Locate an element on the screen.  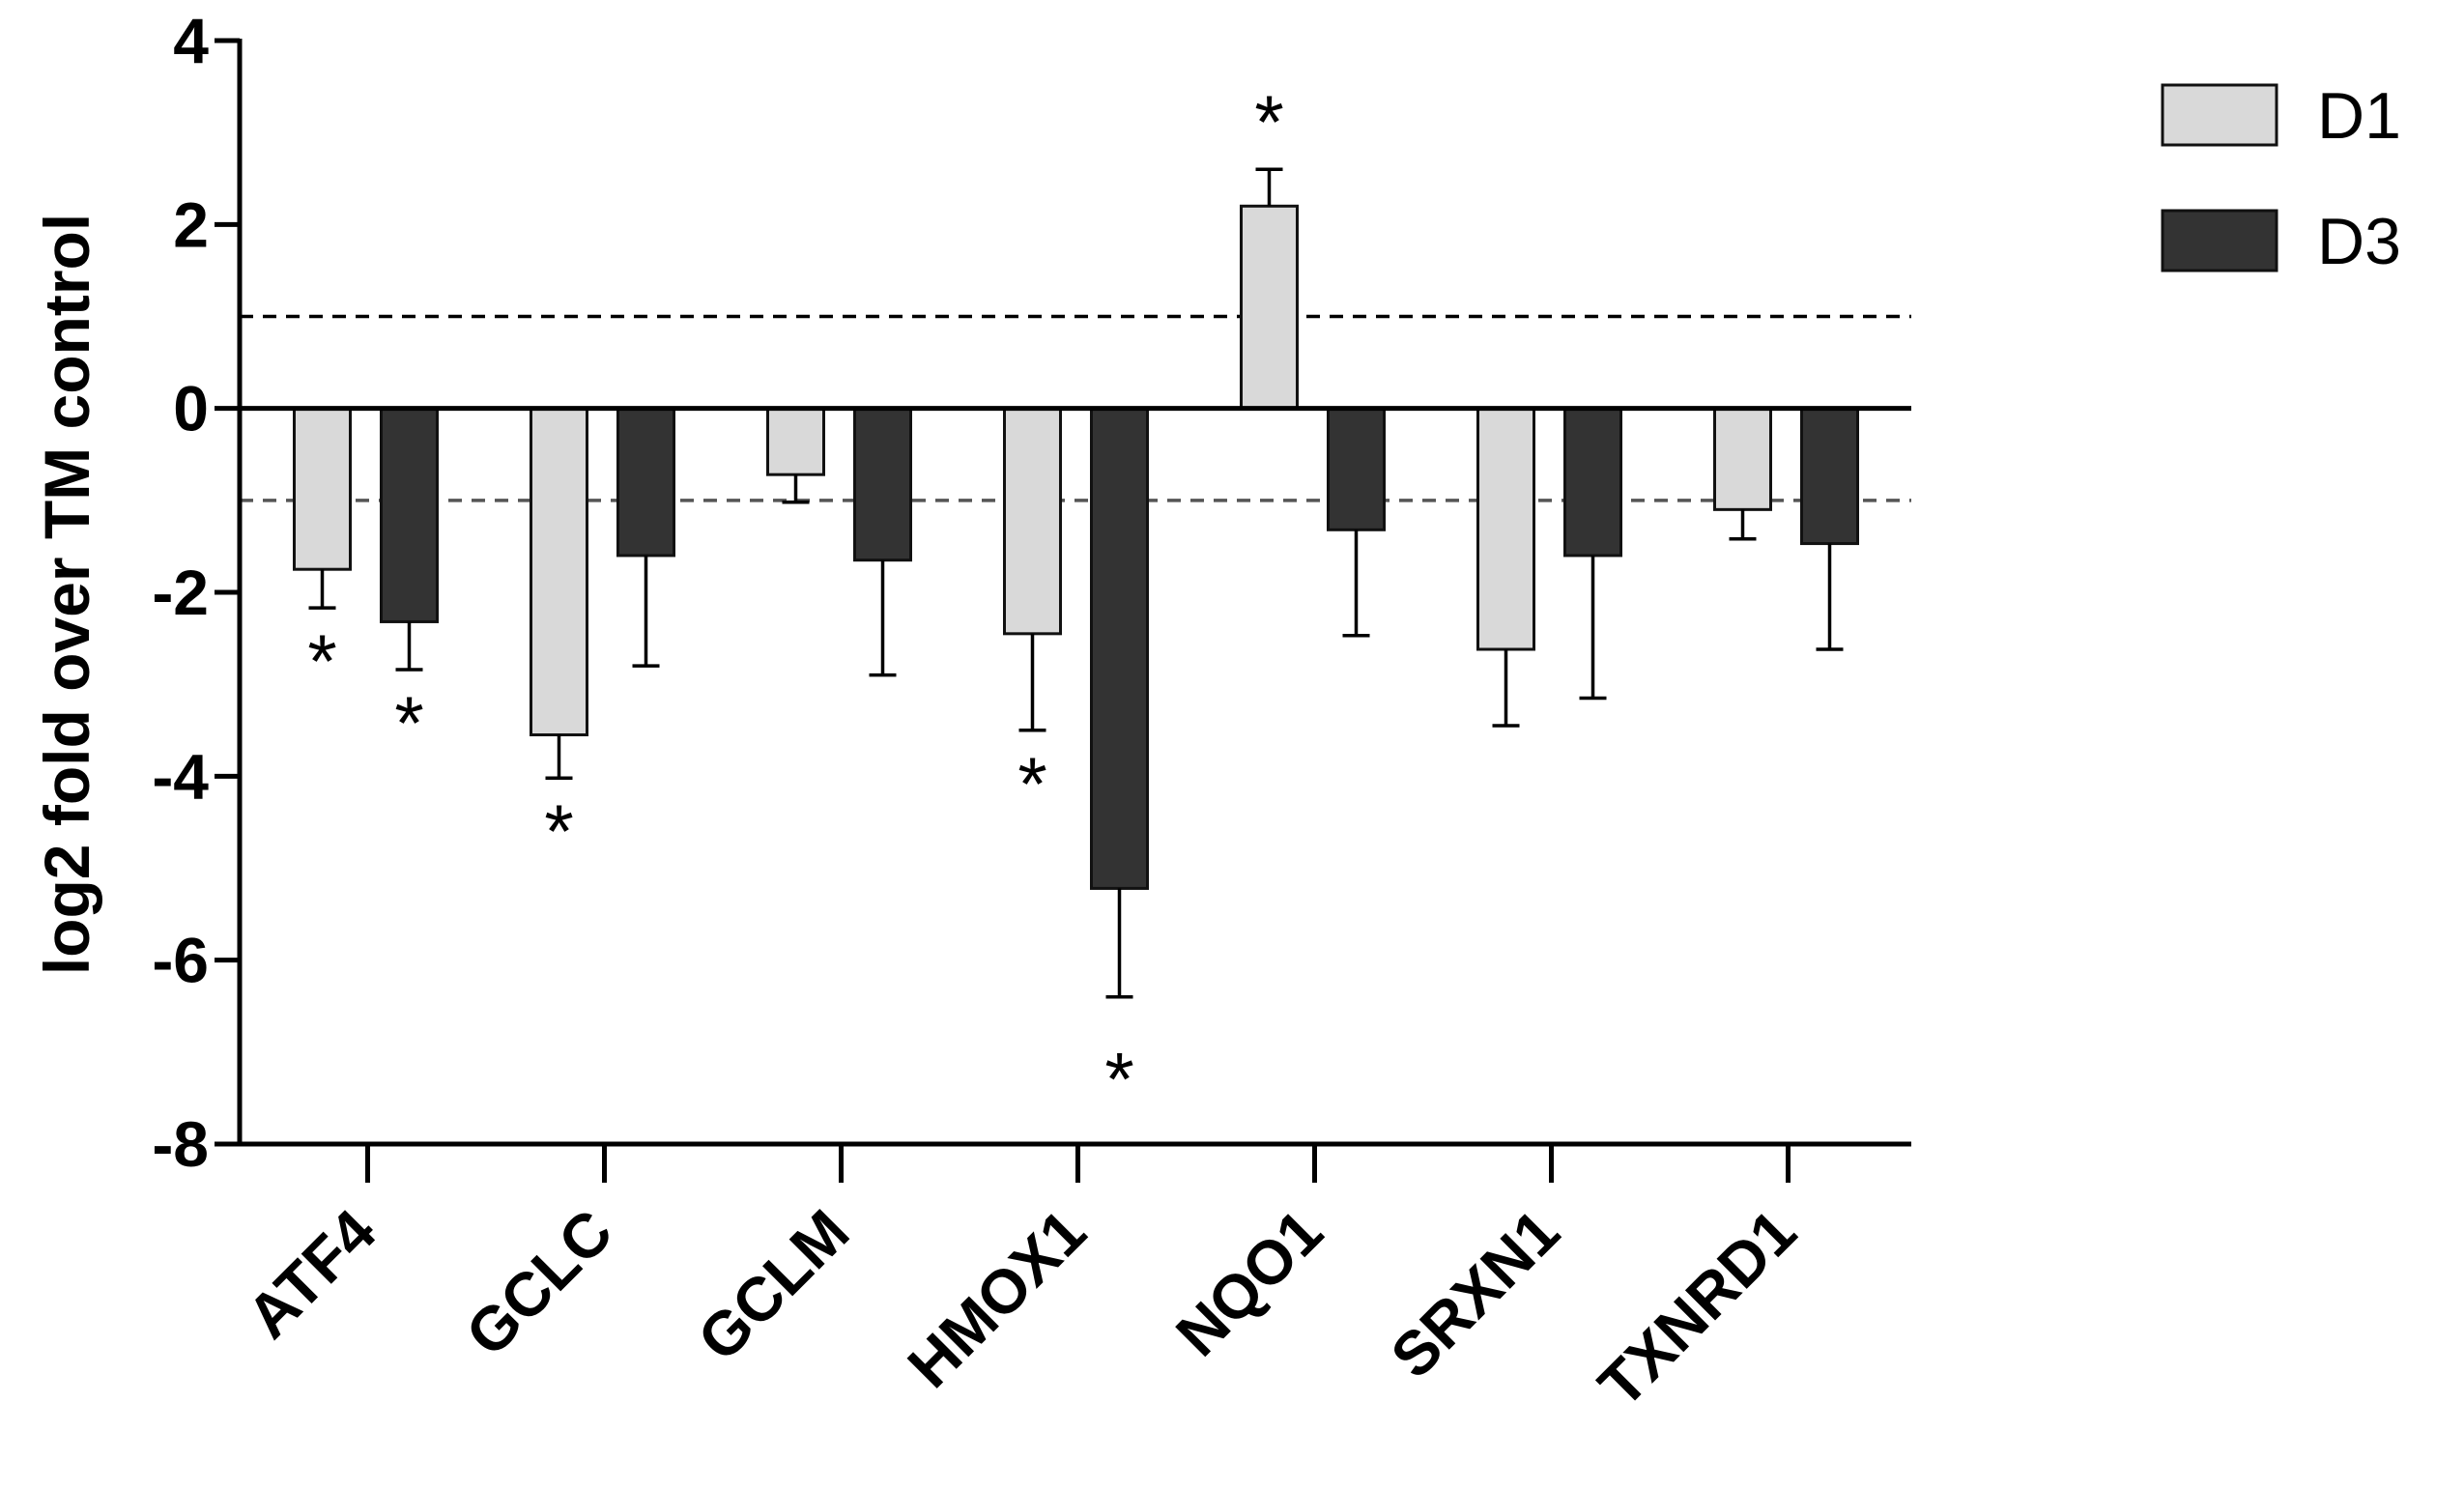
bar-d1-gclc is located at coordinates (559, 572).